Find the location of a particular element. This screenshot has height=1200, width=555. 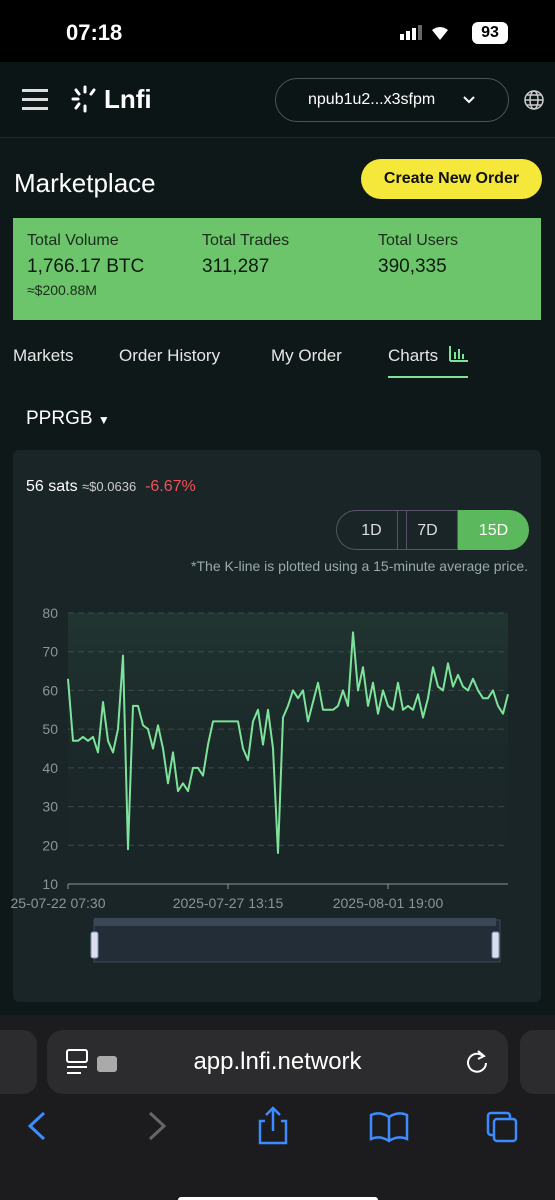

y-tick-label: 40 is located at coordinates (50, 768).